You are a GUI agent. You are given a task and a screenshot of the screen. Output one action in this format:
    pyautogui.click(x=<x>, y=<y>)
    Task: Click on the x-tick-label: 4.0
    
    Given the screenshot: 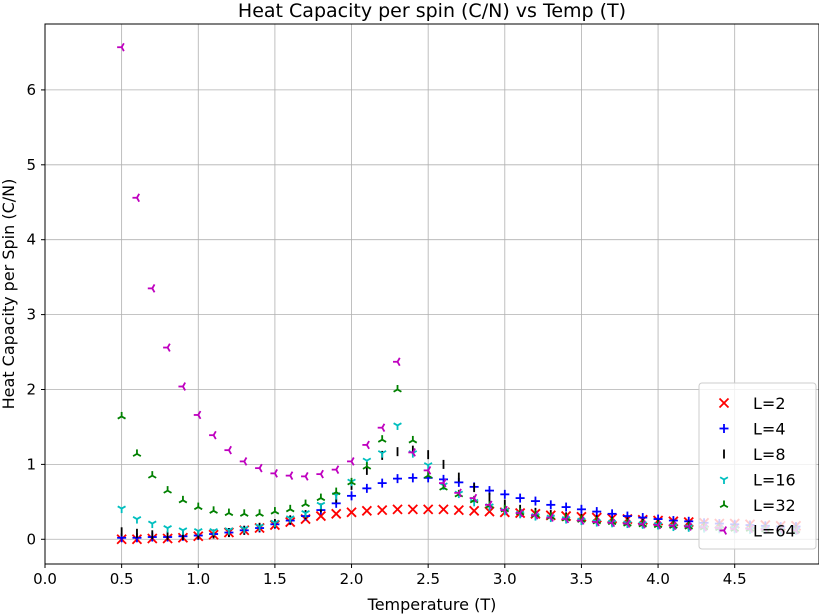 What is the action you would take?
    pyautogui.click(x=658, y=579)
    